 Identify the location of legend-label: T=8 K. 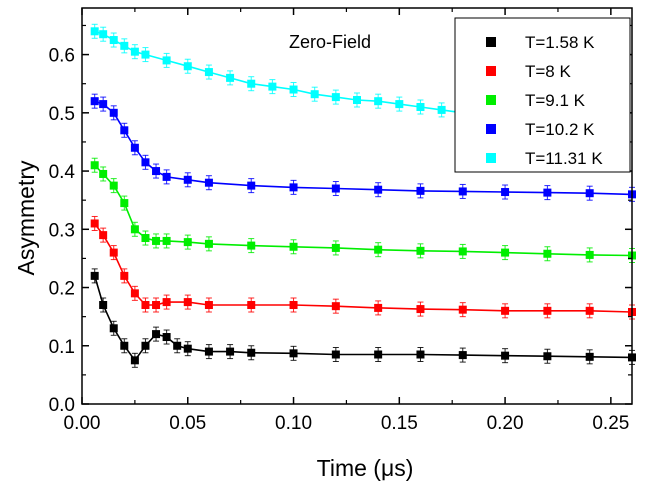
(548, 71).